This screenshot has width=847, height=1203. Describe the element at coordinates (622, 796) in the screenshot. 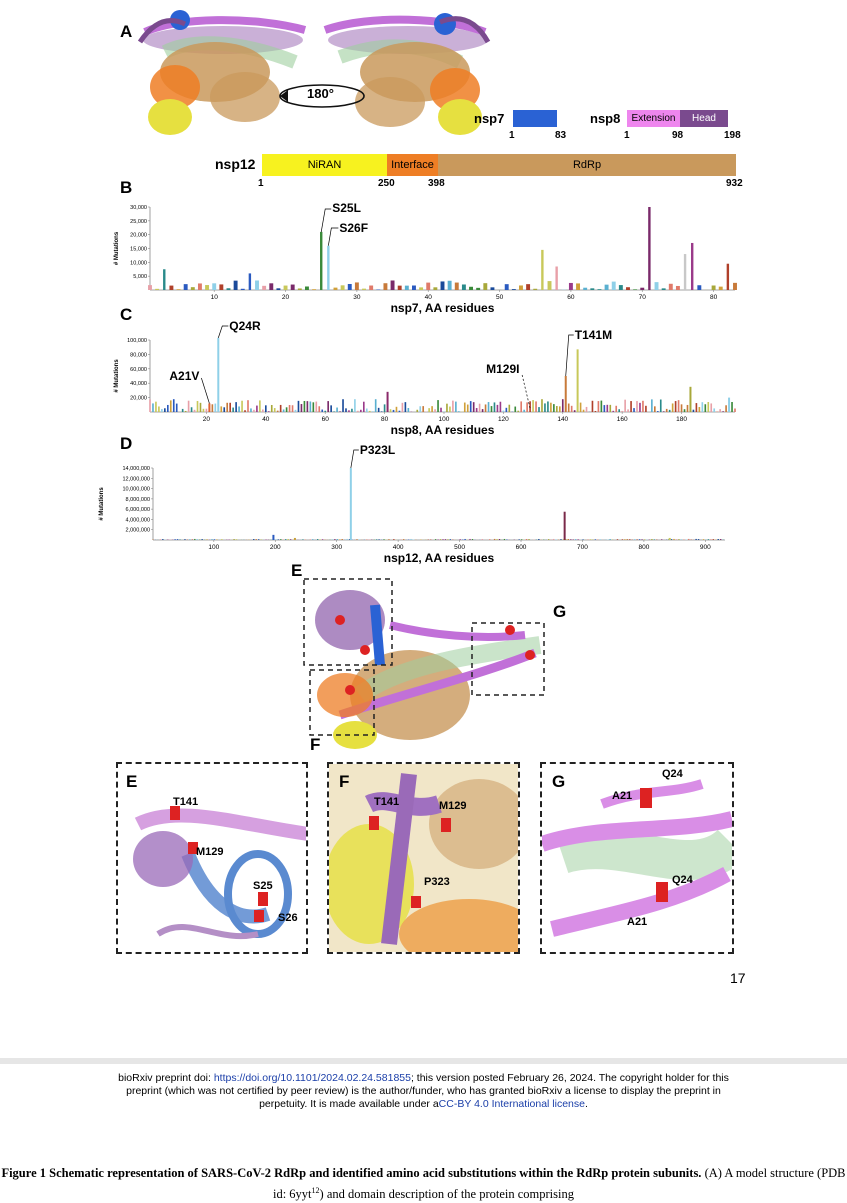

I see `zoom-g-label-1: A21` at that location.